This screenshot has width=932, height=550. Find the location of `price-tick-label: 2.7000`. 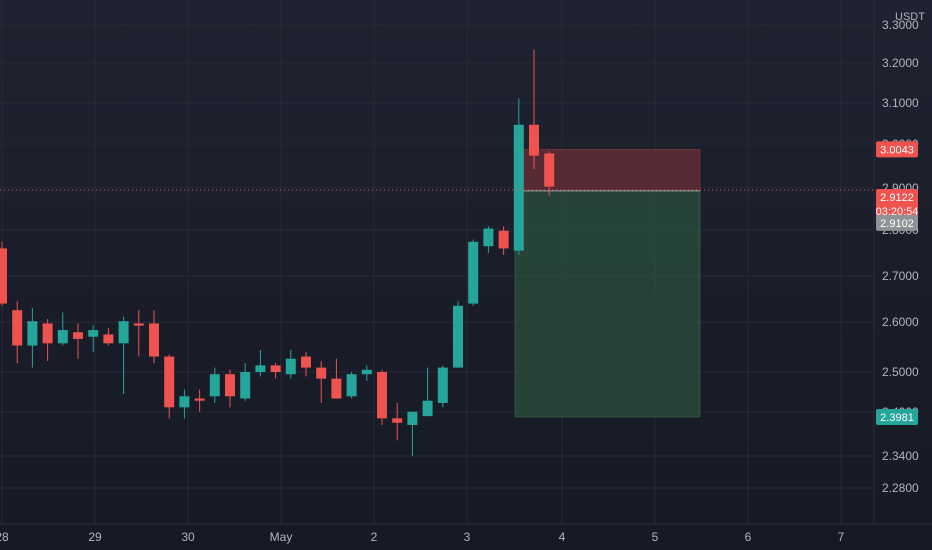

price-tick-label: 2.7000 is located at coordinates (900, 276).